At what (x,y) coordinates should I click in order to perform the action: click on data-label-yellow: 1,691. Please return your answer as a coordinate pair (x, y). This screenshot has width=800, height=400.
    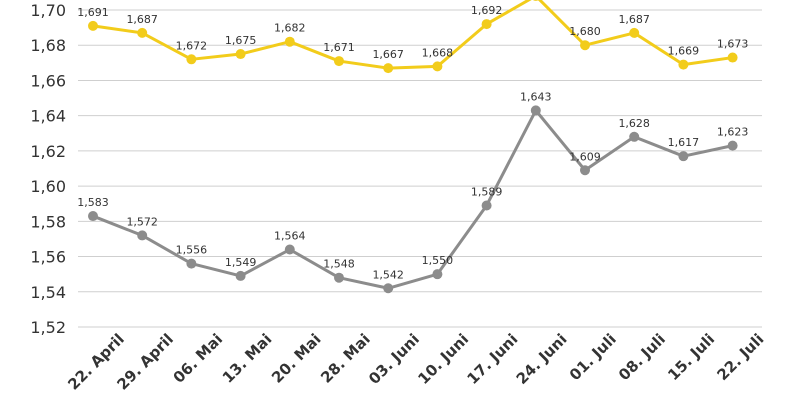
    Looking at the image, I should click on (93, 12).